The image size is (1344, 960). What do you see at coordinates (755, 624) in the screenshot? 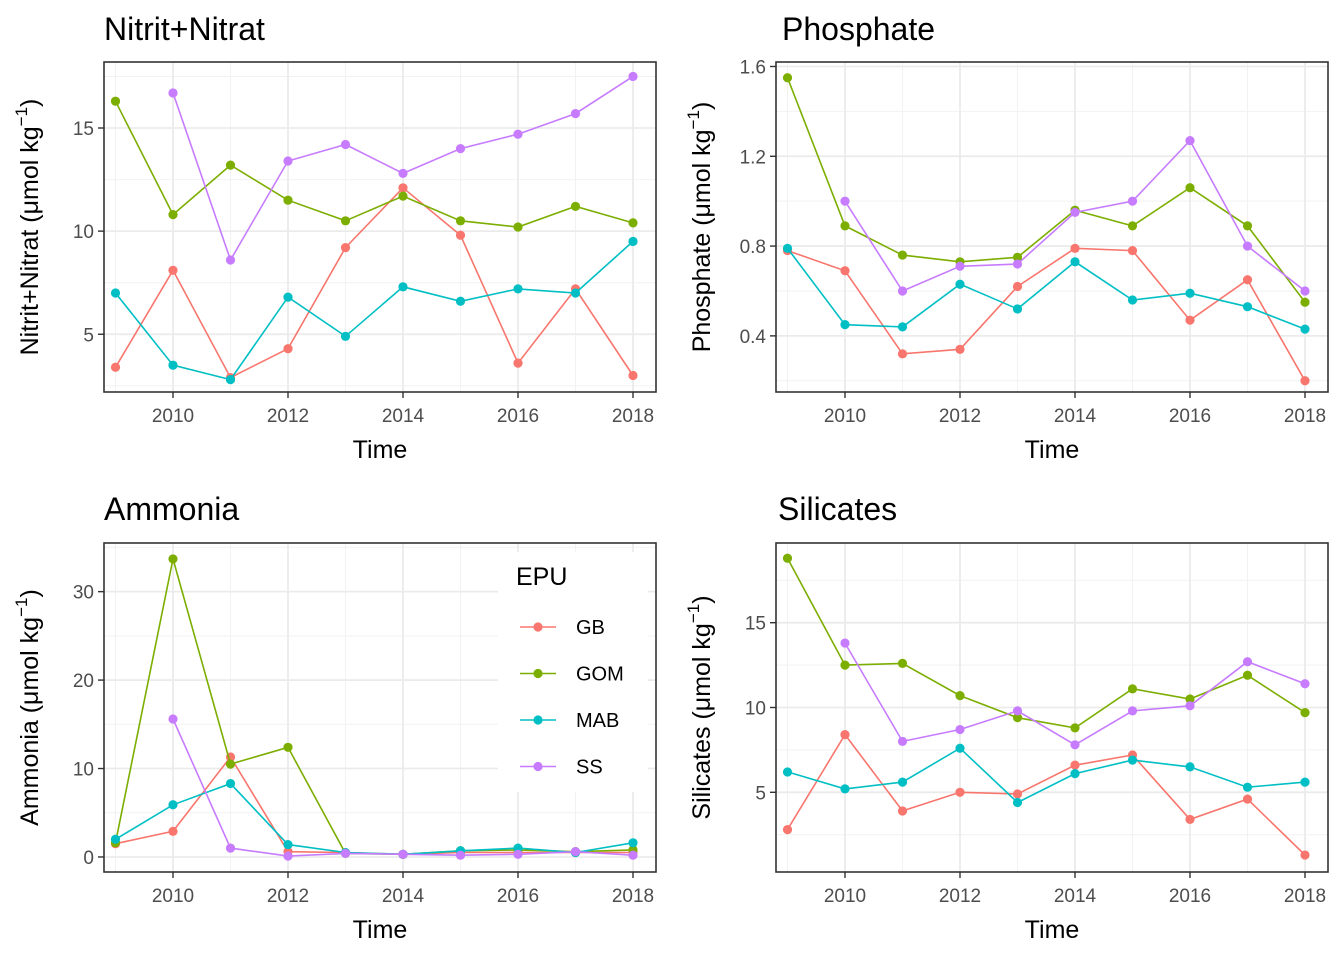
I see `y-tick-label: 15` at bounding box center [755, 624].